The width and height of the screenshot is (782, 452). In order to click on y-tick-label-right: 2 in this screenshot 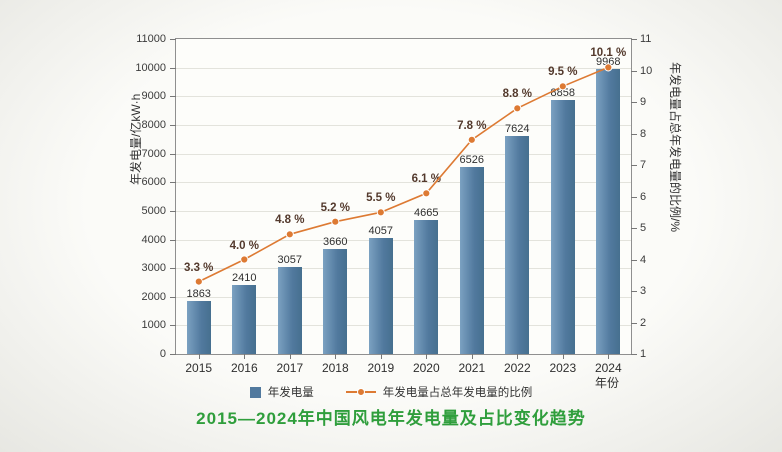, I will do `click(643, 322)`.